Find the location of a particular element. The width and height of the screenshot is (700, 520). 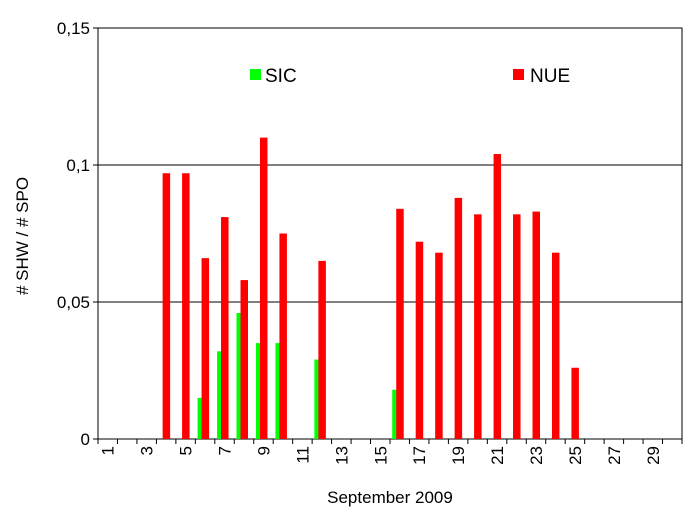

x-tick-label: 9 is located at coordinates (263, 450).